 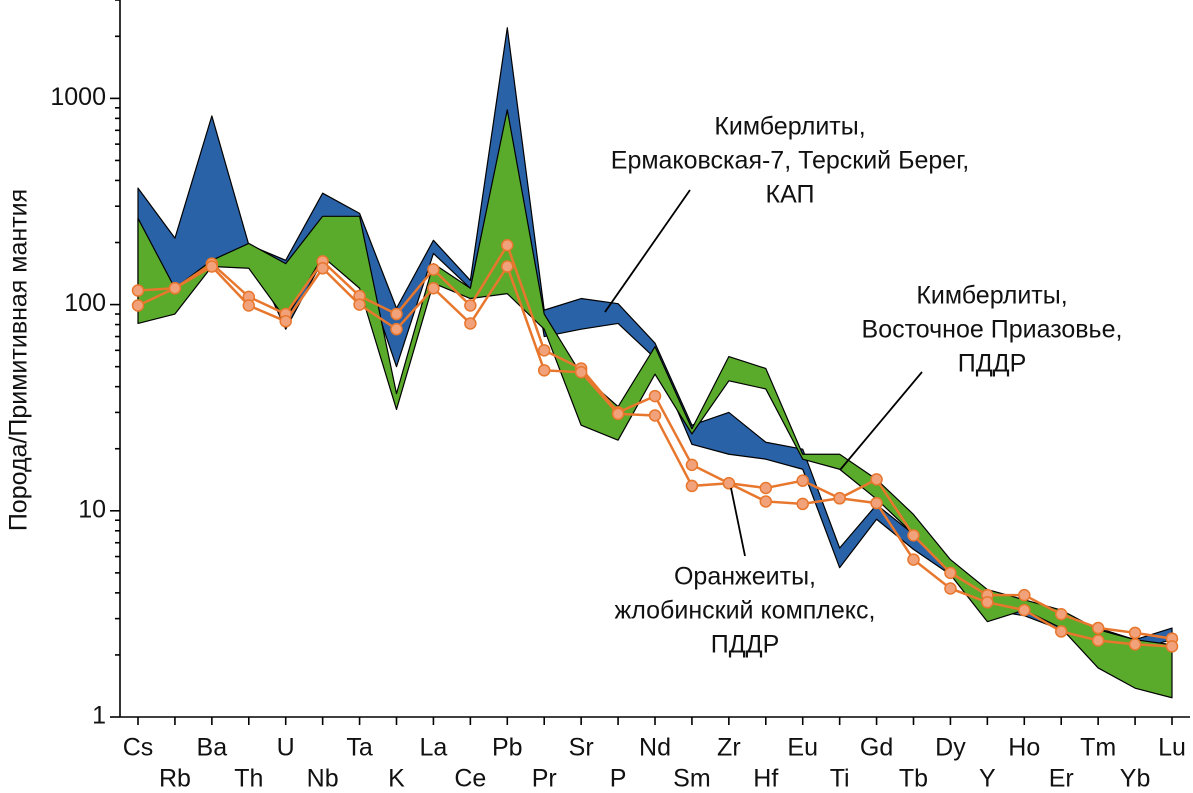 What do you see at coordinates (992, 330) in the screenshot?
I see `annotation-text: Восточное Приазовье,` at bounding box center [992, 330].